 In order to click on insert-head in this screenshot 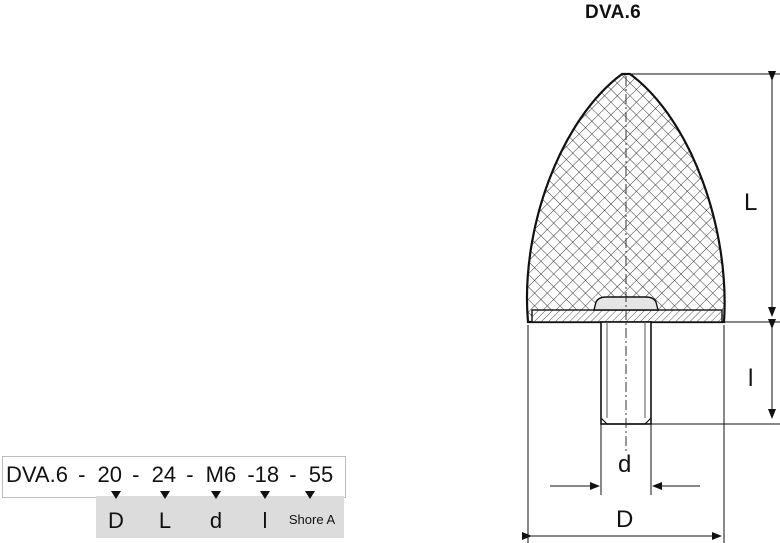, I will do `click(626, 303)`.